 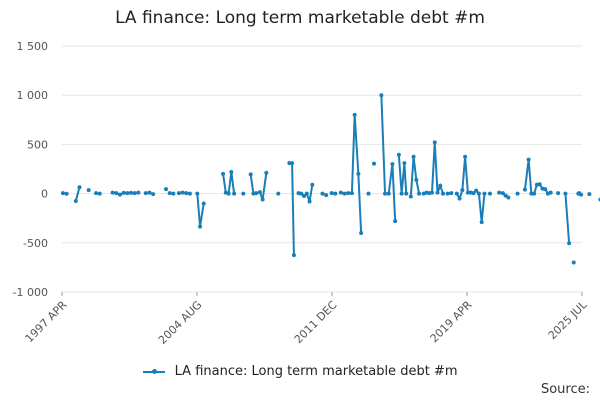 I want to click on legend-label: LA finance: Long term marketable debt #m, so click(x=316, y=371).